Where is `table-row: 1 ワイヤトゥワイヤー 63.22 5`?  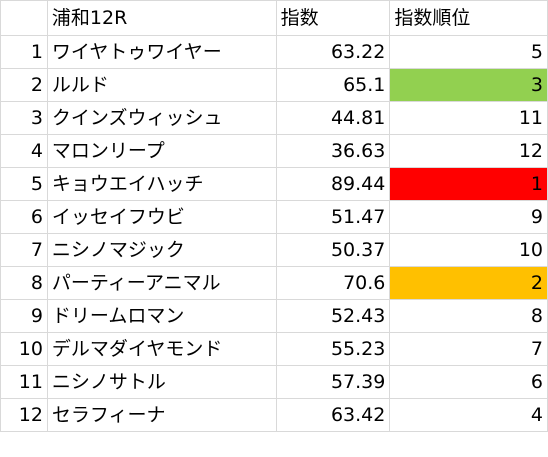
table-row: 1 ワイヤトゥワイヤー 63.22 5 is located at coordinates (274, 52).